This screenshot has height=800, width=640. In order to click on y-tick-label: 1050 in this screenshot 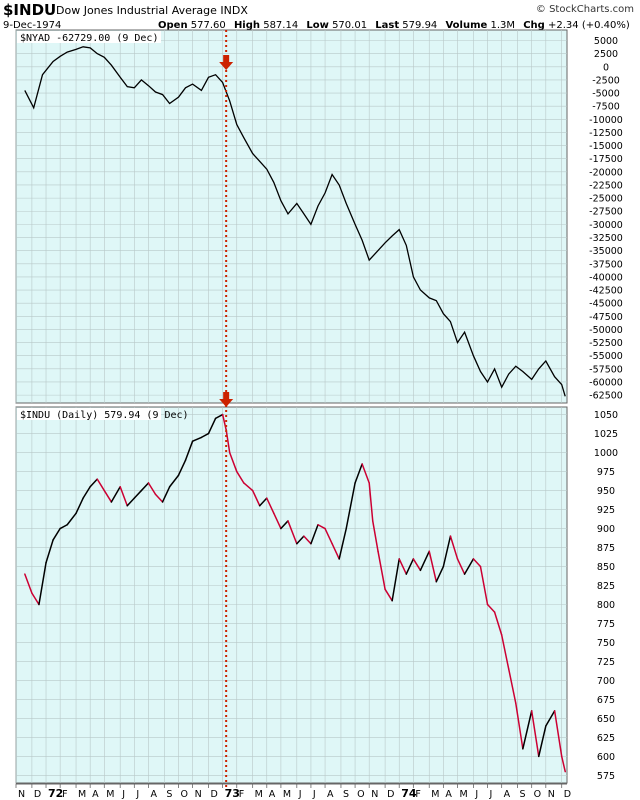, I will do `click(606, 415)`.